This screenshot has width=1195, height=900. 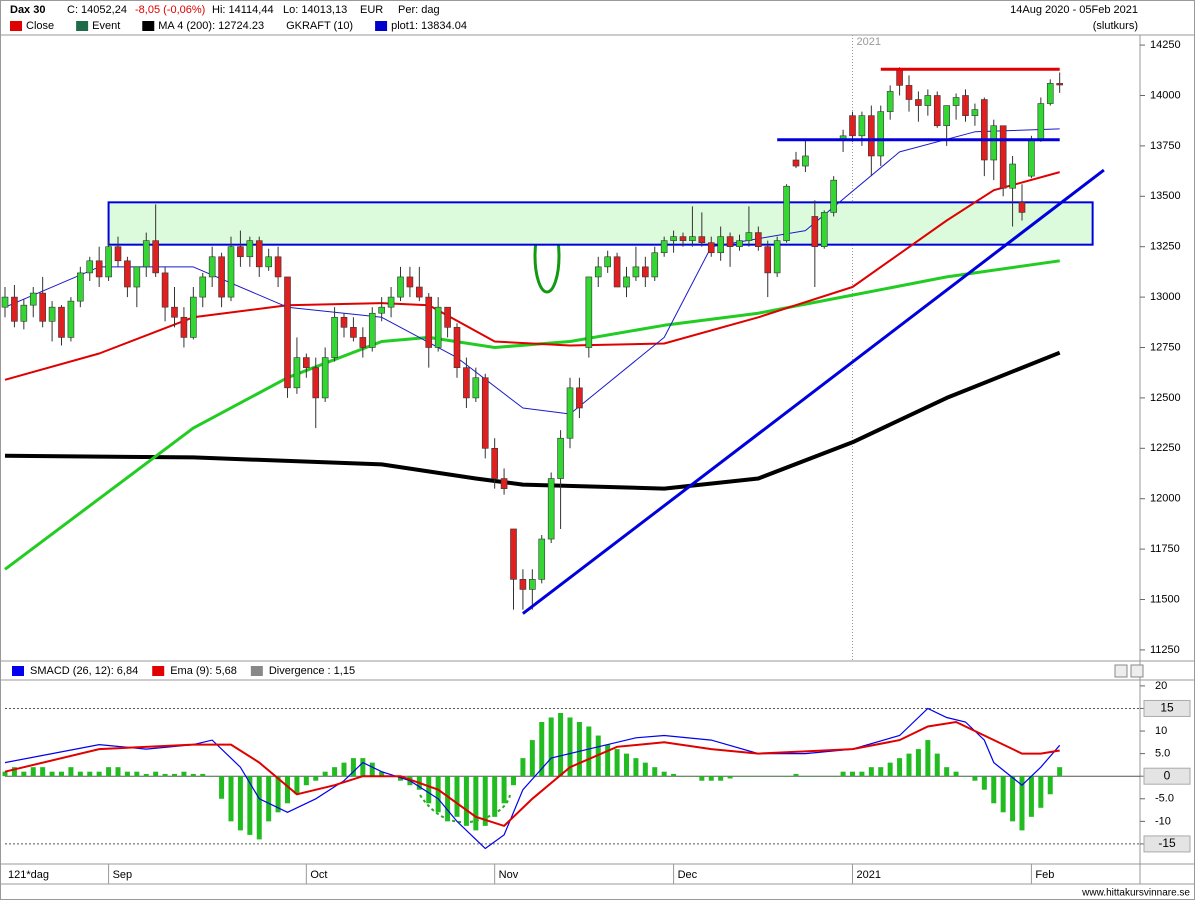 I want to click on symbol: Dax 30, so click(x=27, y=10).